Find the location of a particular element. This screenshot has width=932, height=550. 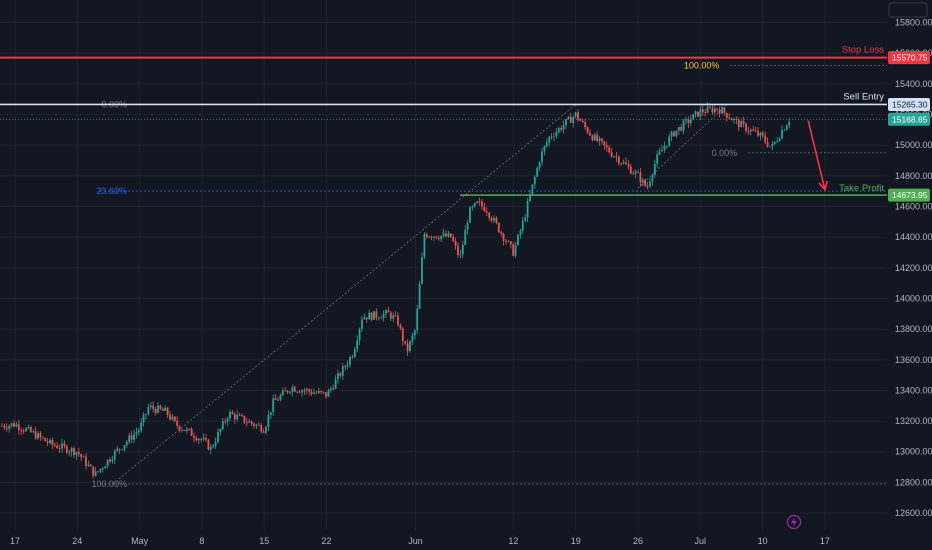

y-tick-label: 13800.00 is located at coordinates (913, 329).